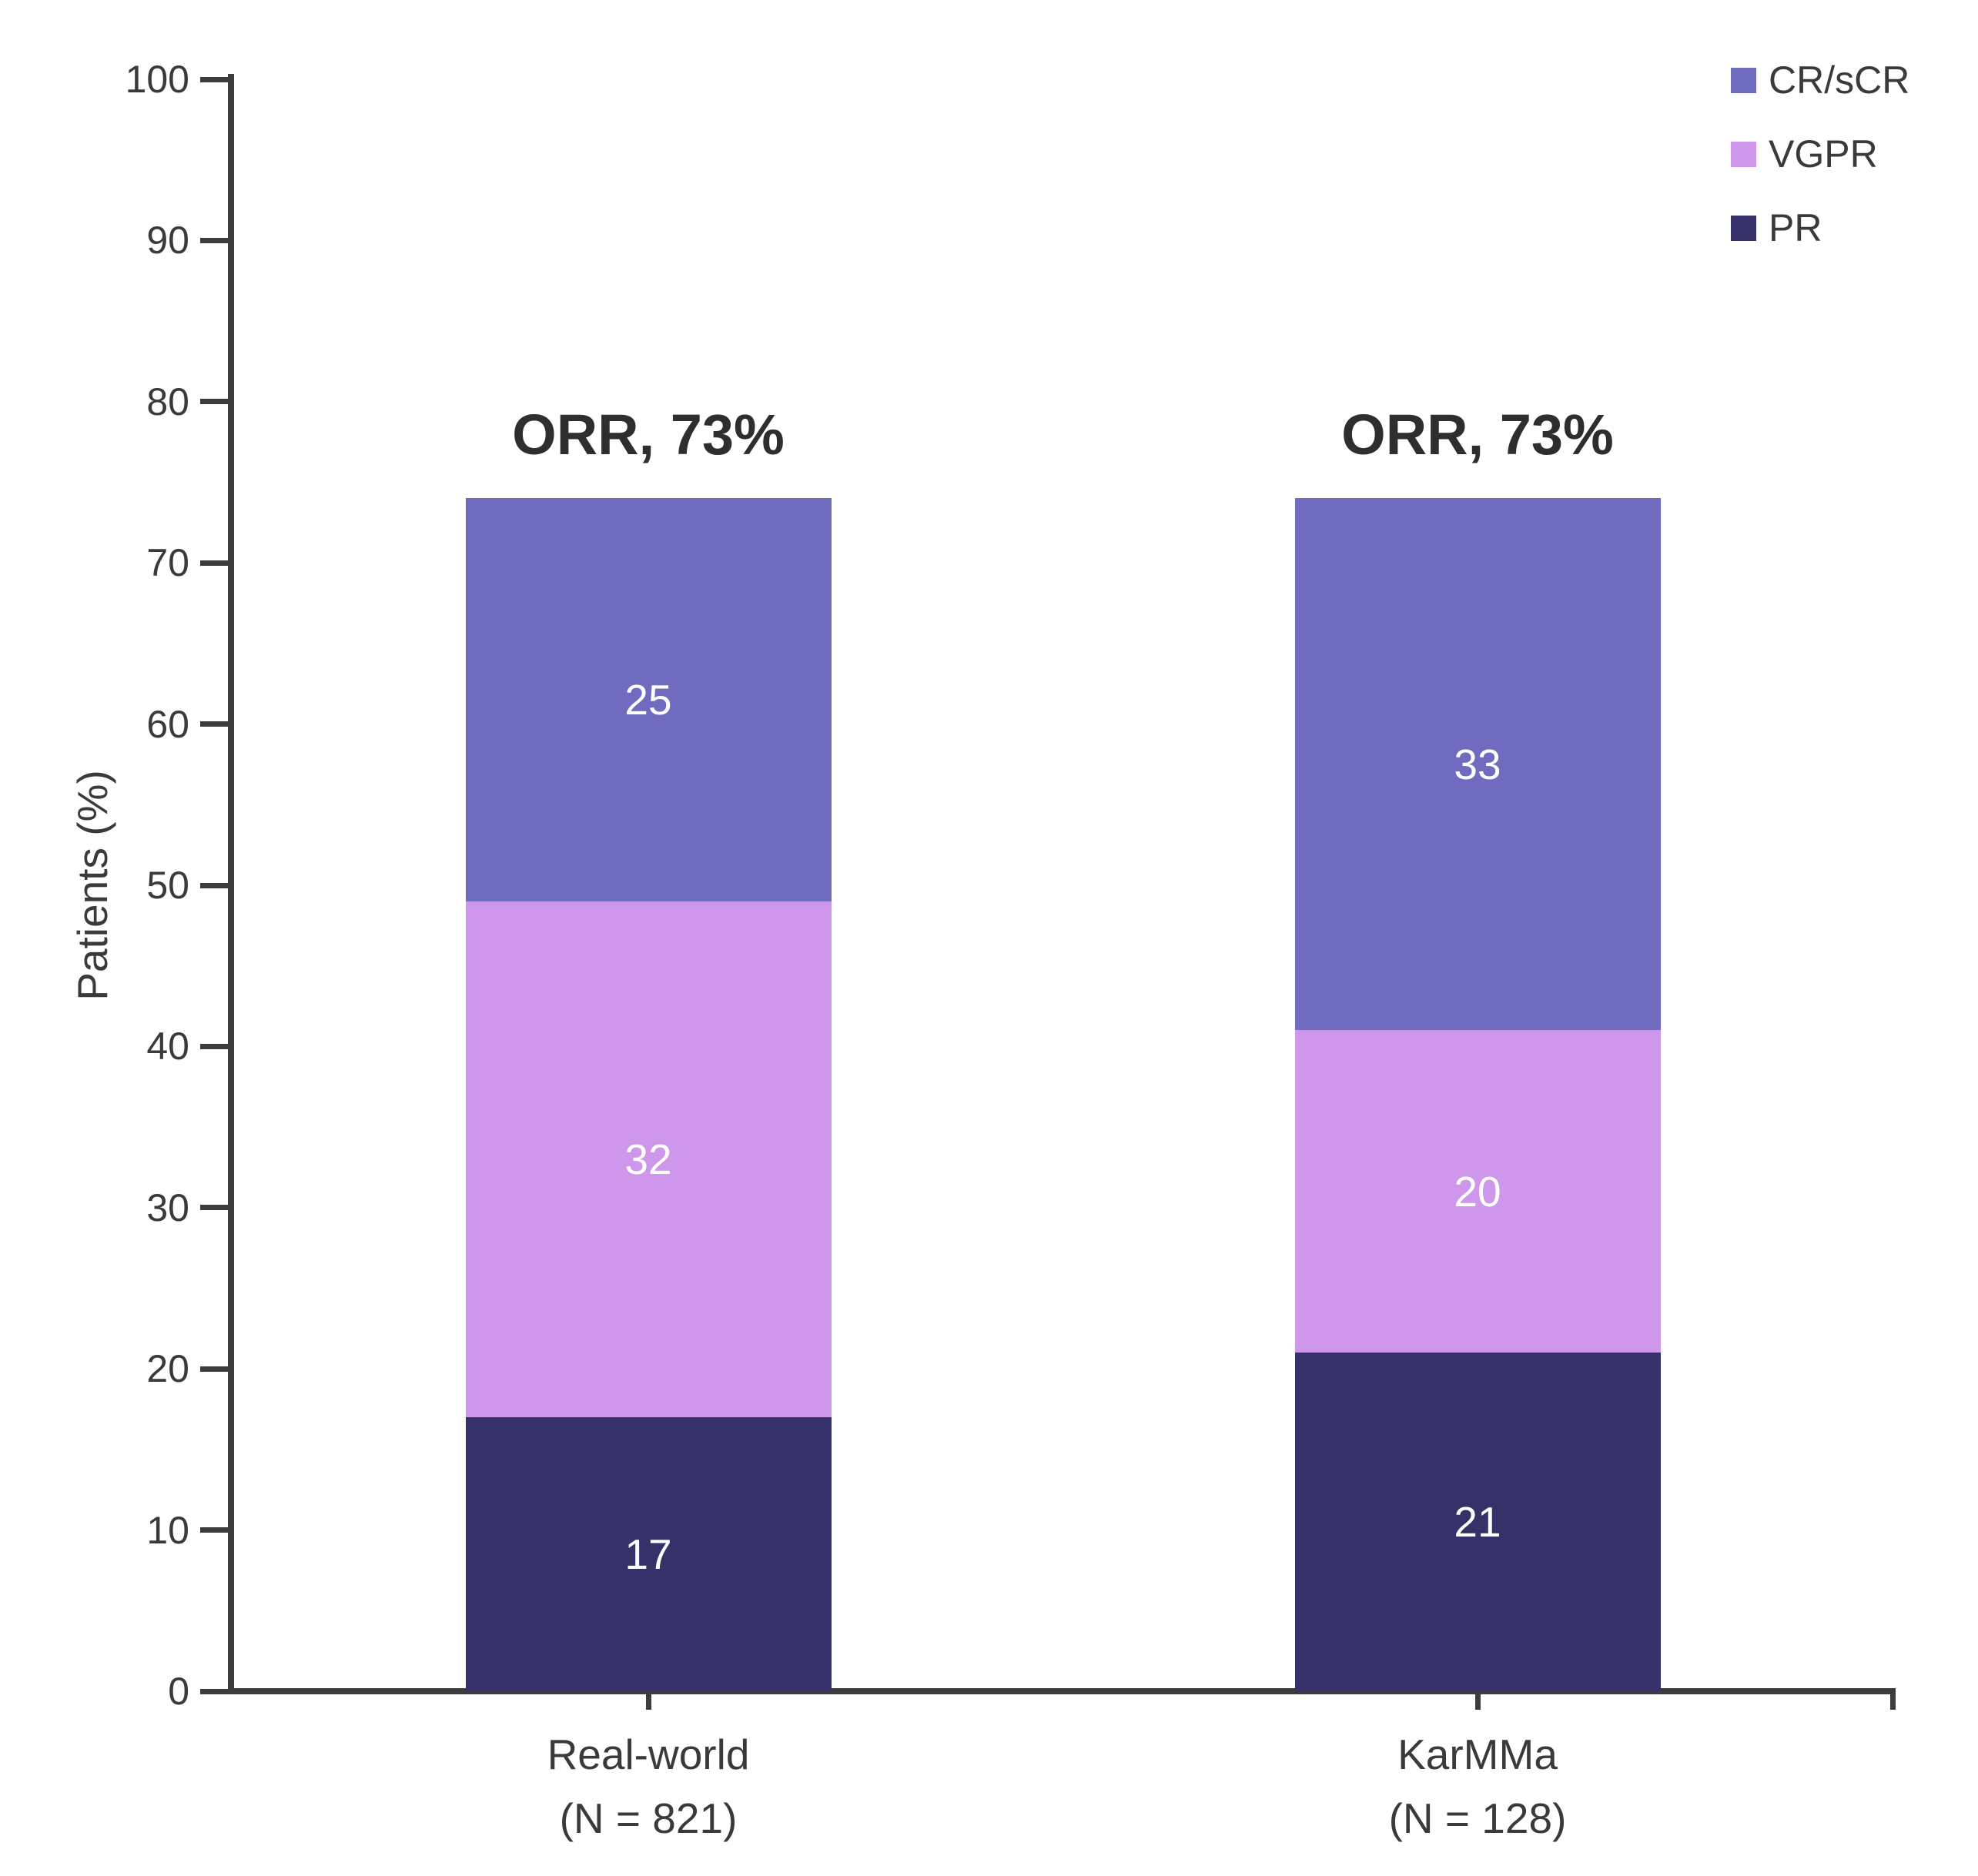 The height and width of the screenshot is (1876, 1978). Describe the element at coordinates (1824, 154) in the screenshot. I see `legend-label: VGPR` at that location.